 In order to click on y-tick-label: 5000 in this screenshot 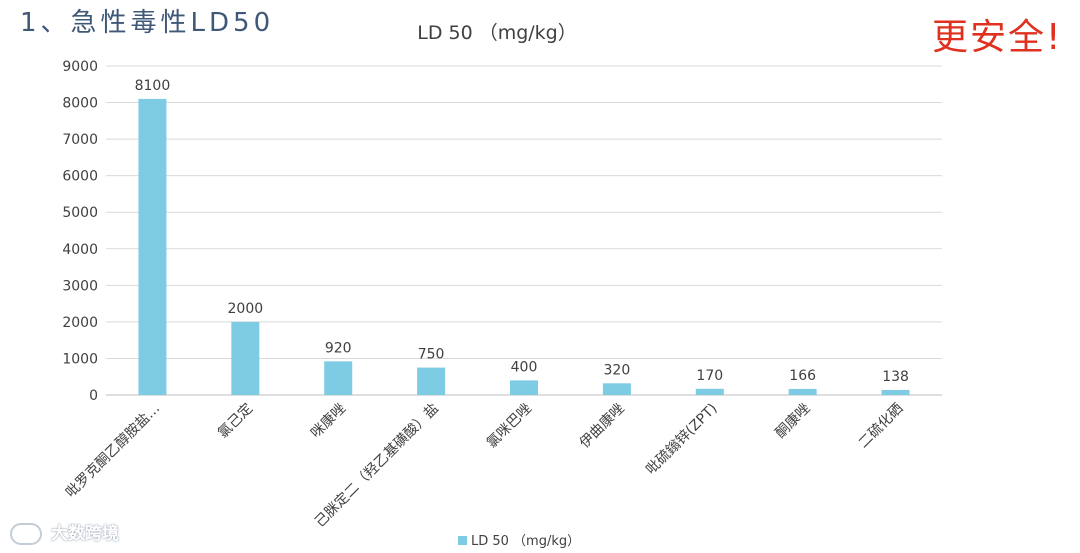, I will do `click(80, 213)`.